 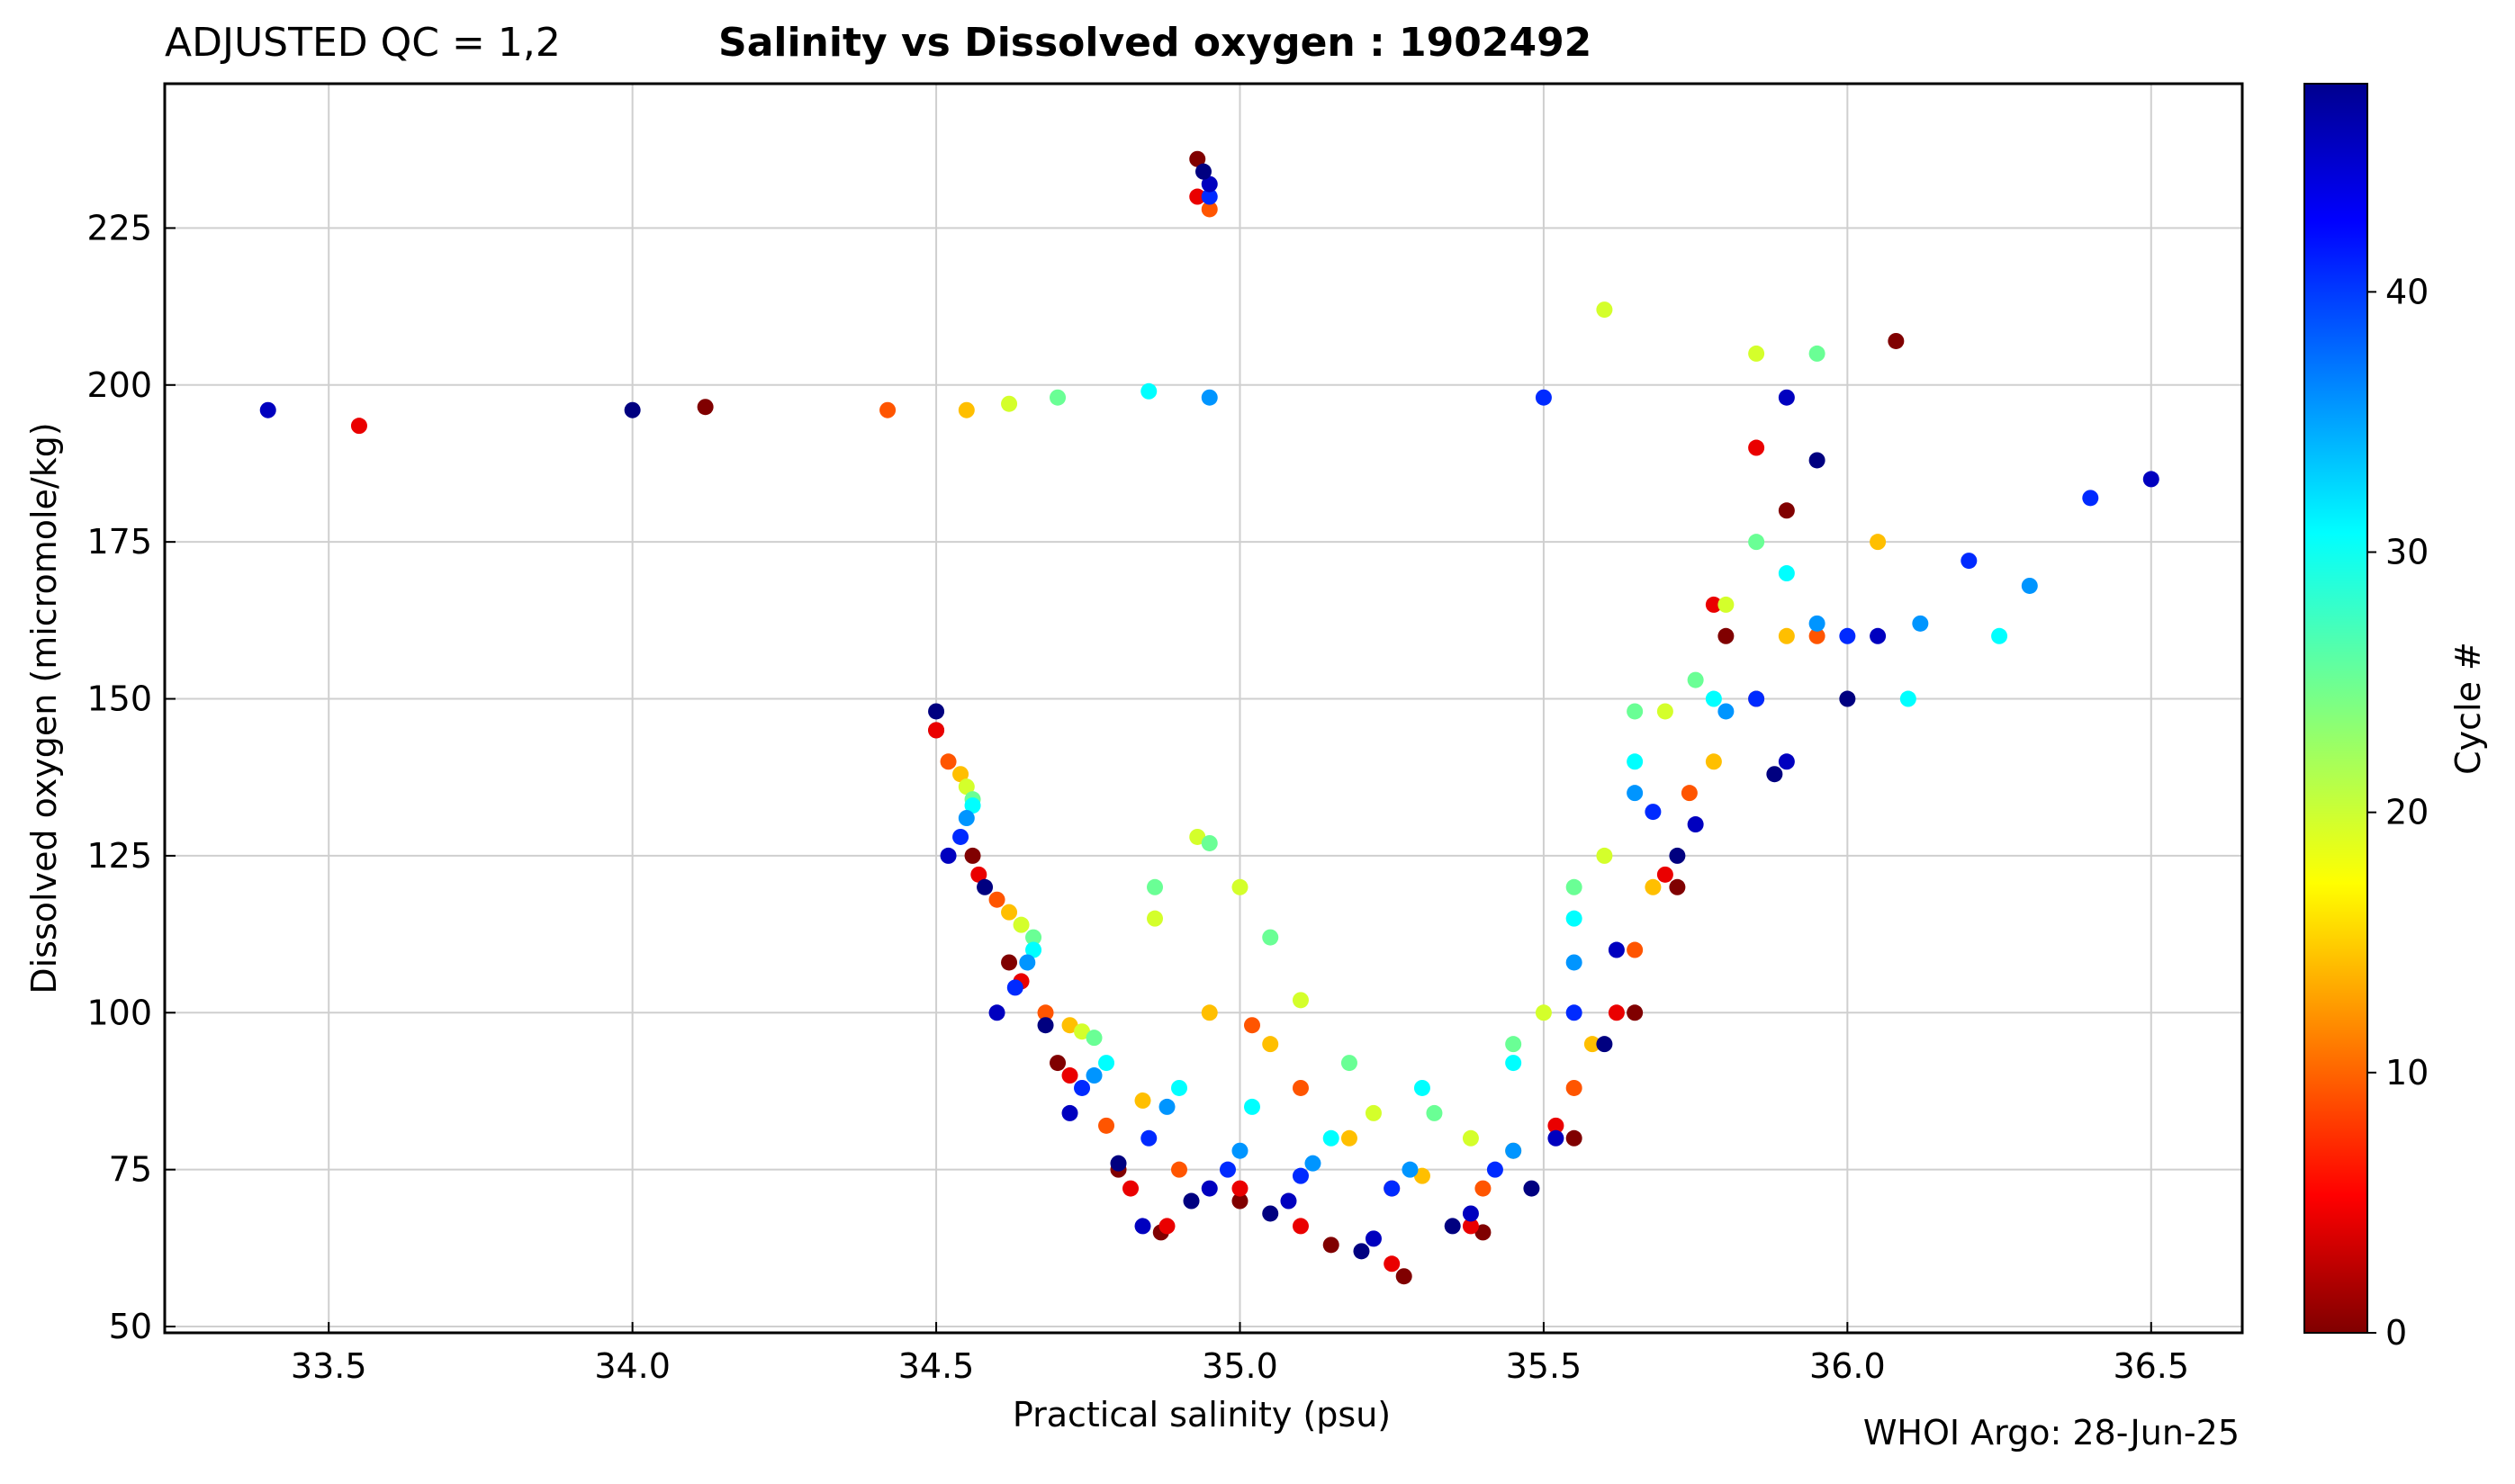 I want to click on x-axis: 33.5 34.0 34.5 35.0 35.5 36.0 36.5, so click(x=1240, y=1354).